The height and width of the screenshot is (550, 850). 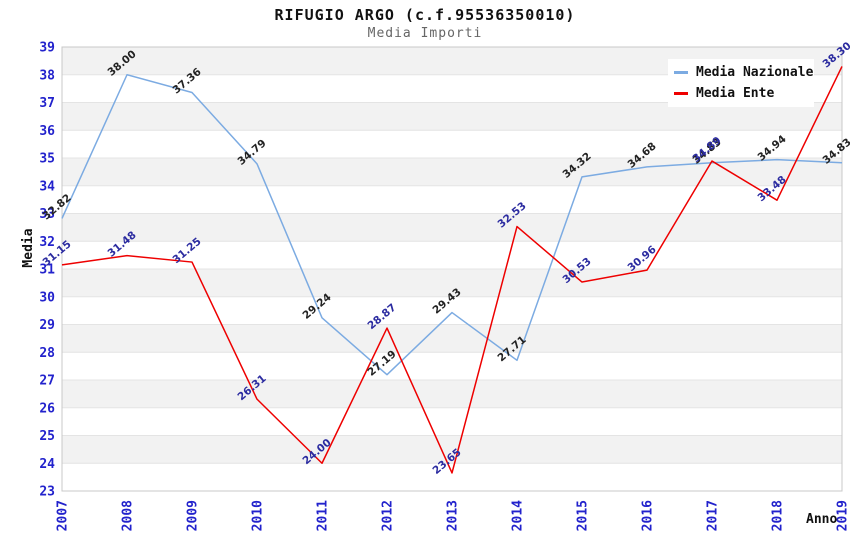 What do you see at coordinates (28, 248) in the screenshot?
I see `y-axis-title: Media` at bounding box center [28, 248].